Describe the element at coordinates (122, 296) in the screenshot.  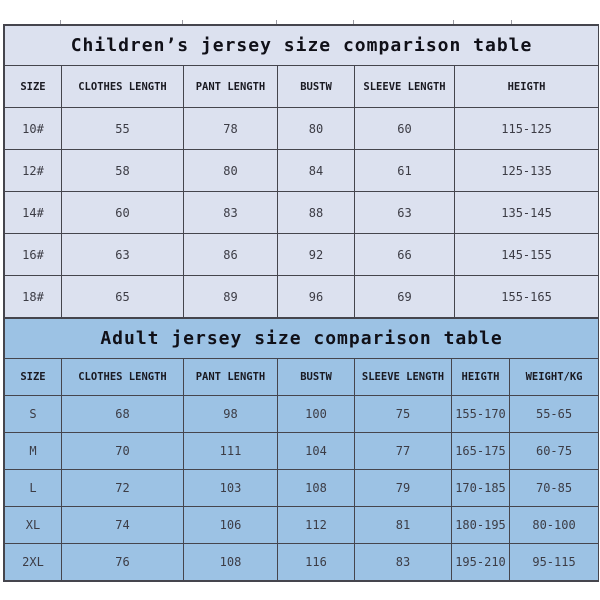
I see `value-cell: 65` at that location.